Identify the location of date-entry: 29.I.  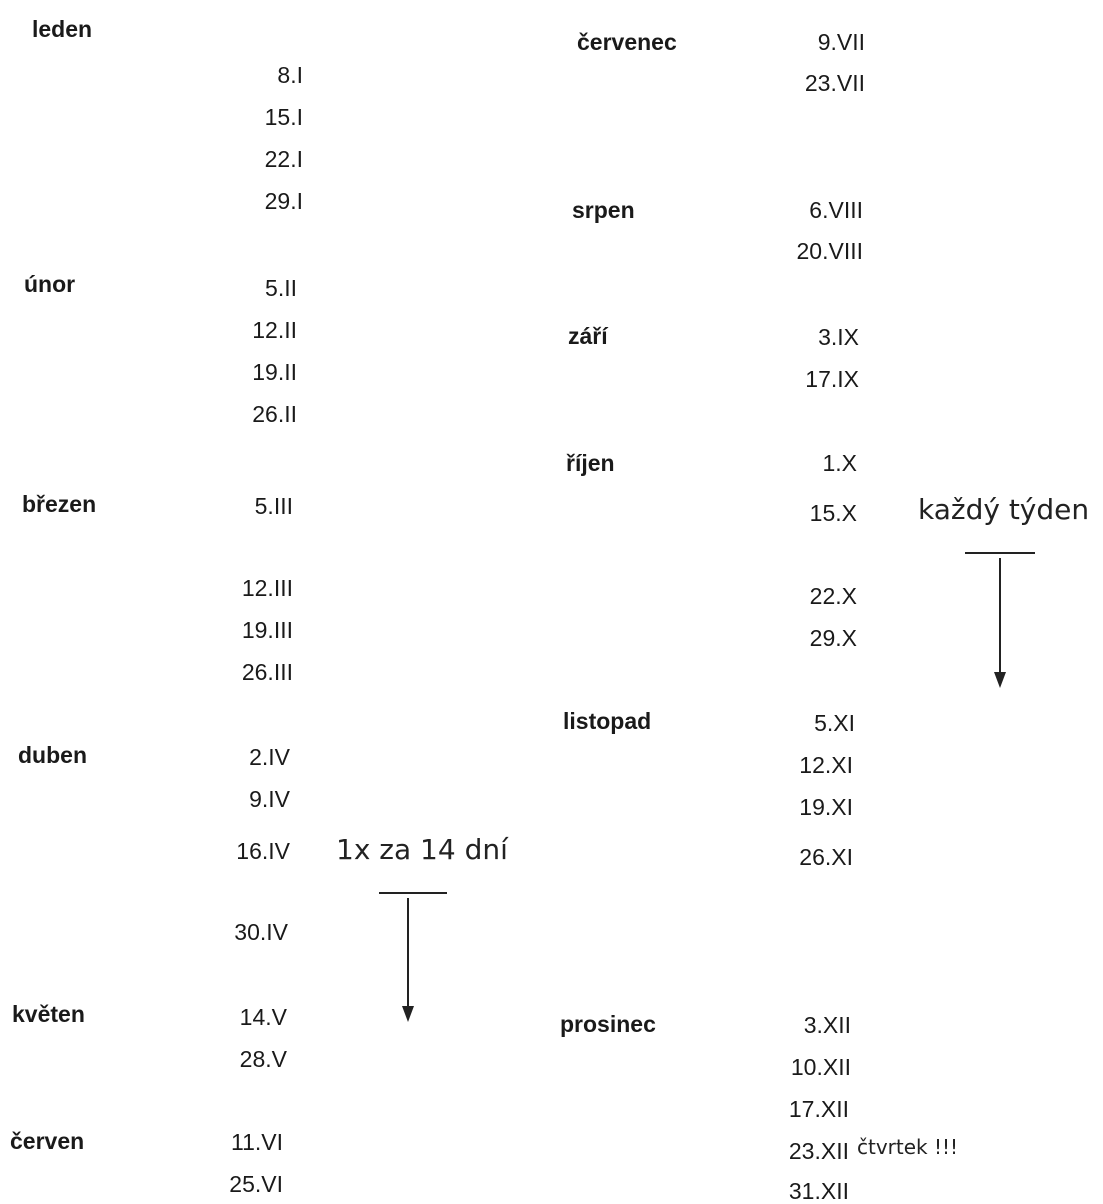
(283, 201).